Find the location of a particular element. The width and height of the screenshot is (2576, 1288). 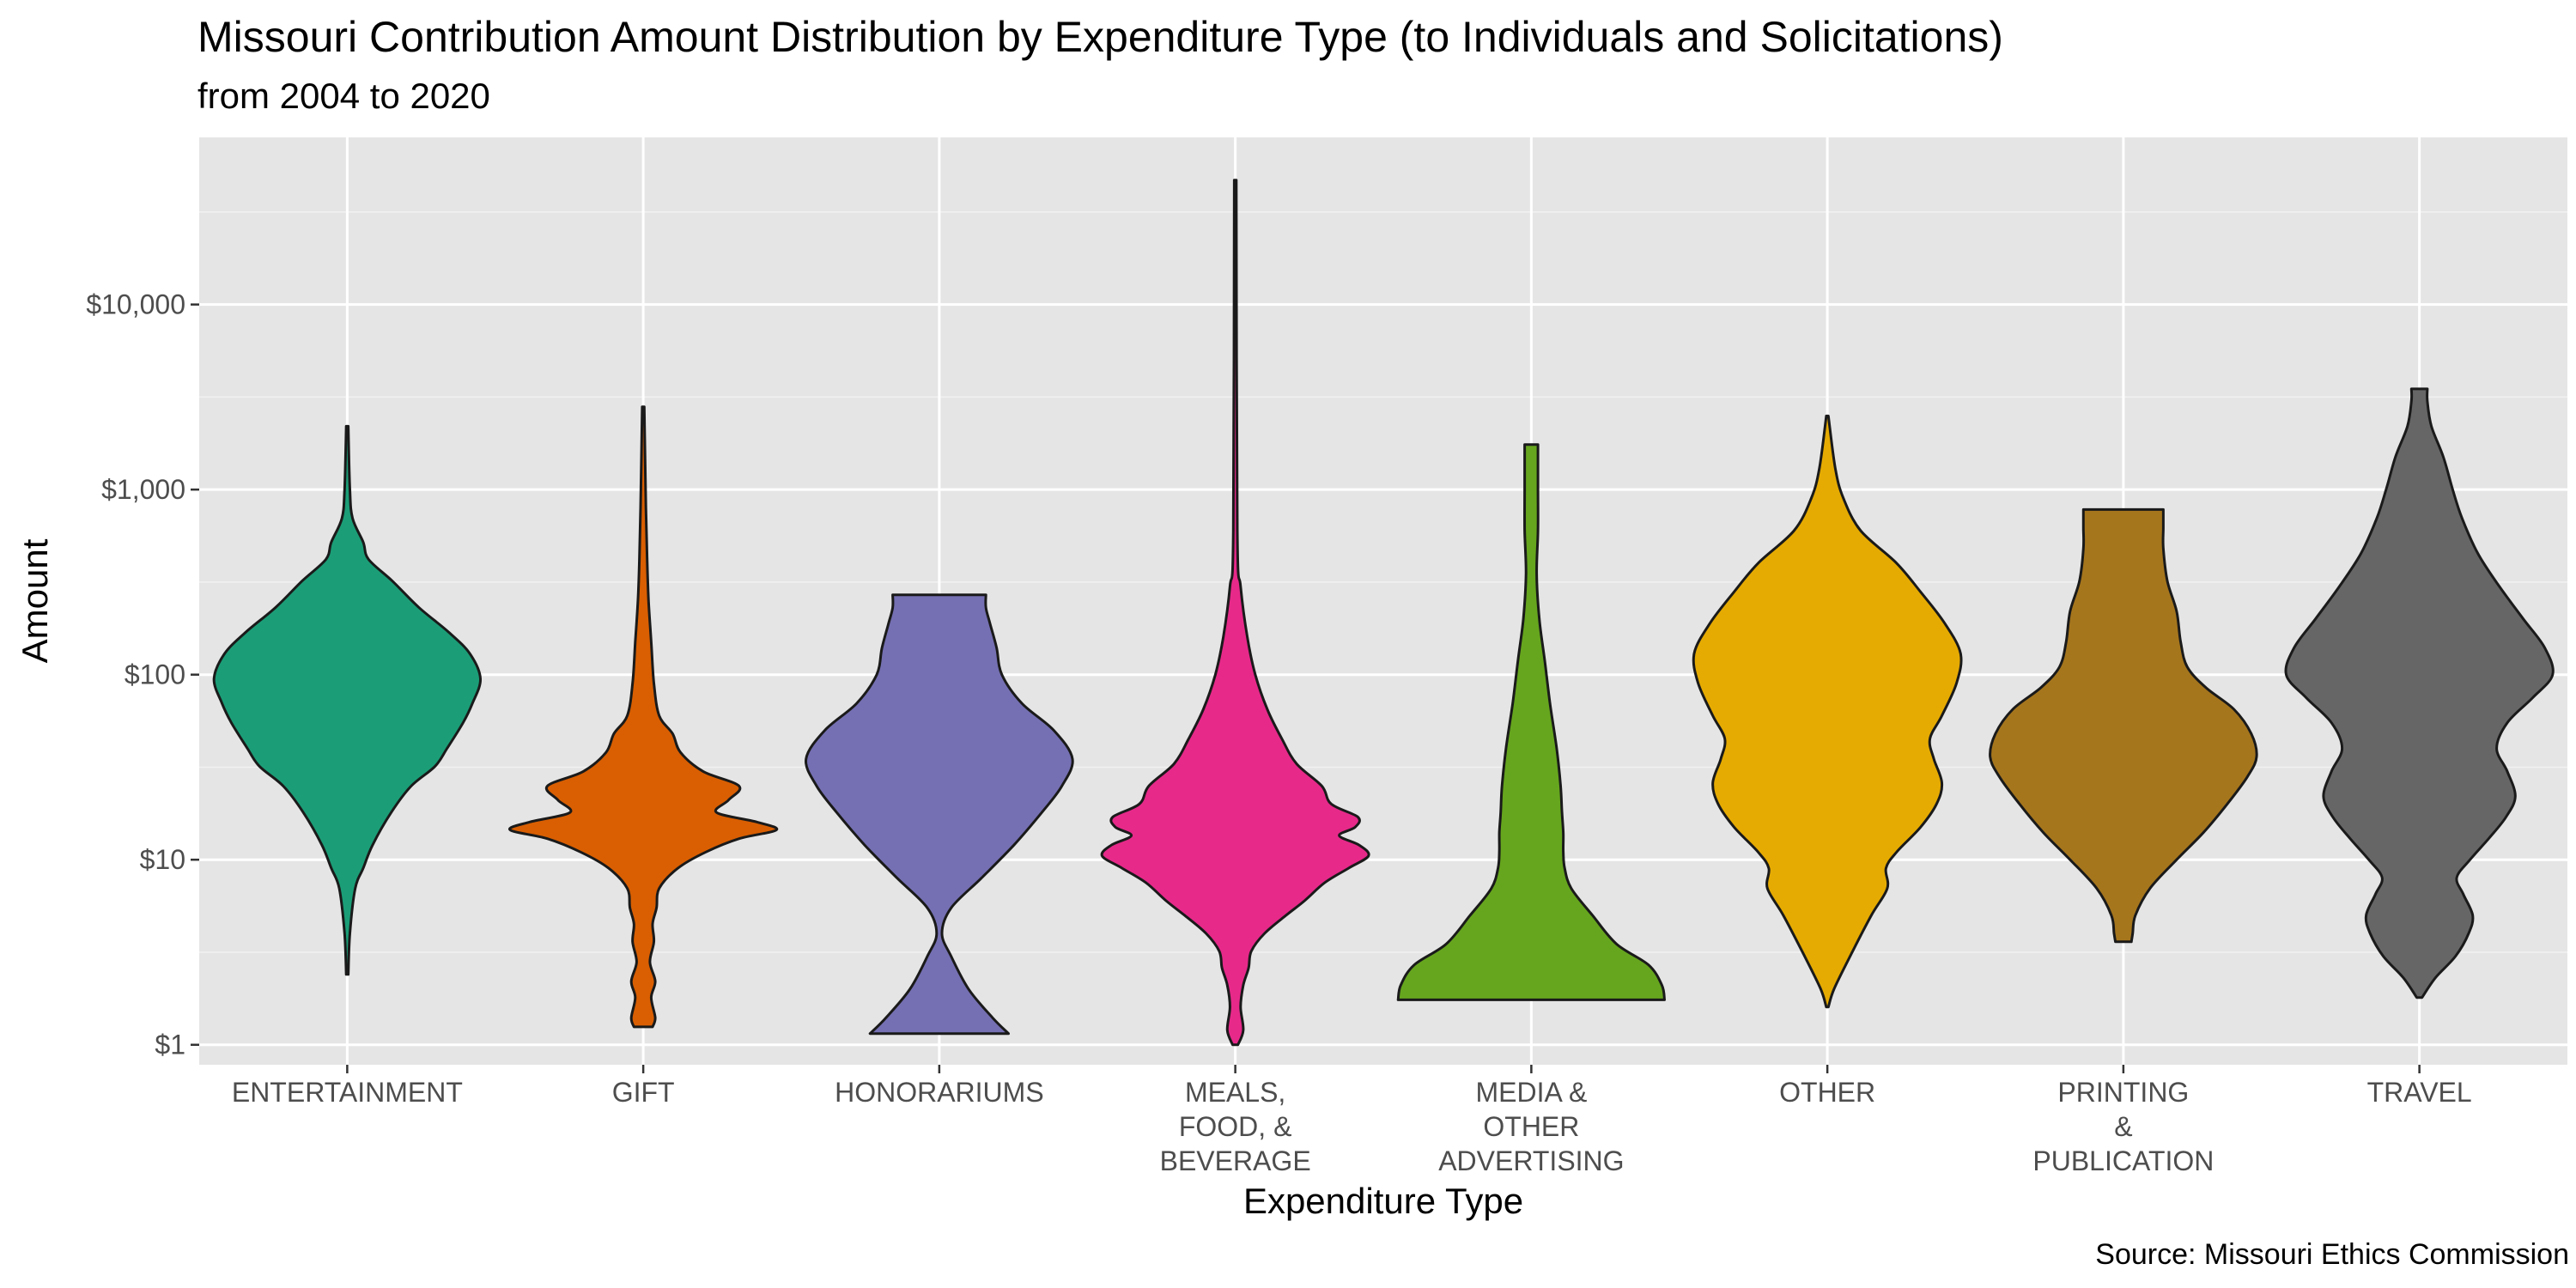

violin-media-other-advertising is located at coordinates (1531, 722).